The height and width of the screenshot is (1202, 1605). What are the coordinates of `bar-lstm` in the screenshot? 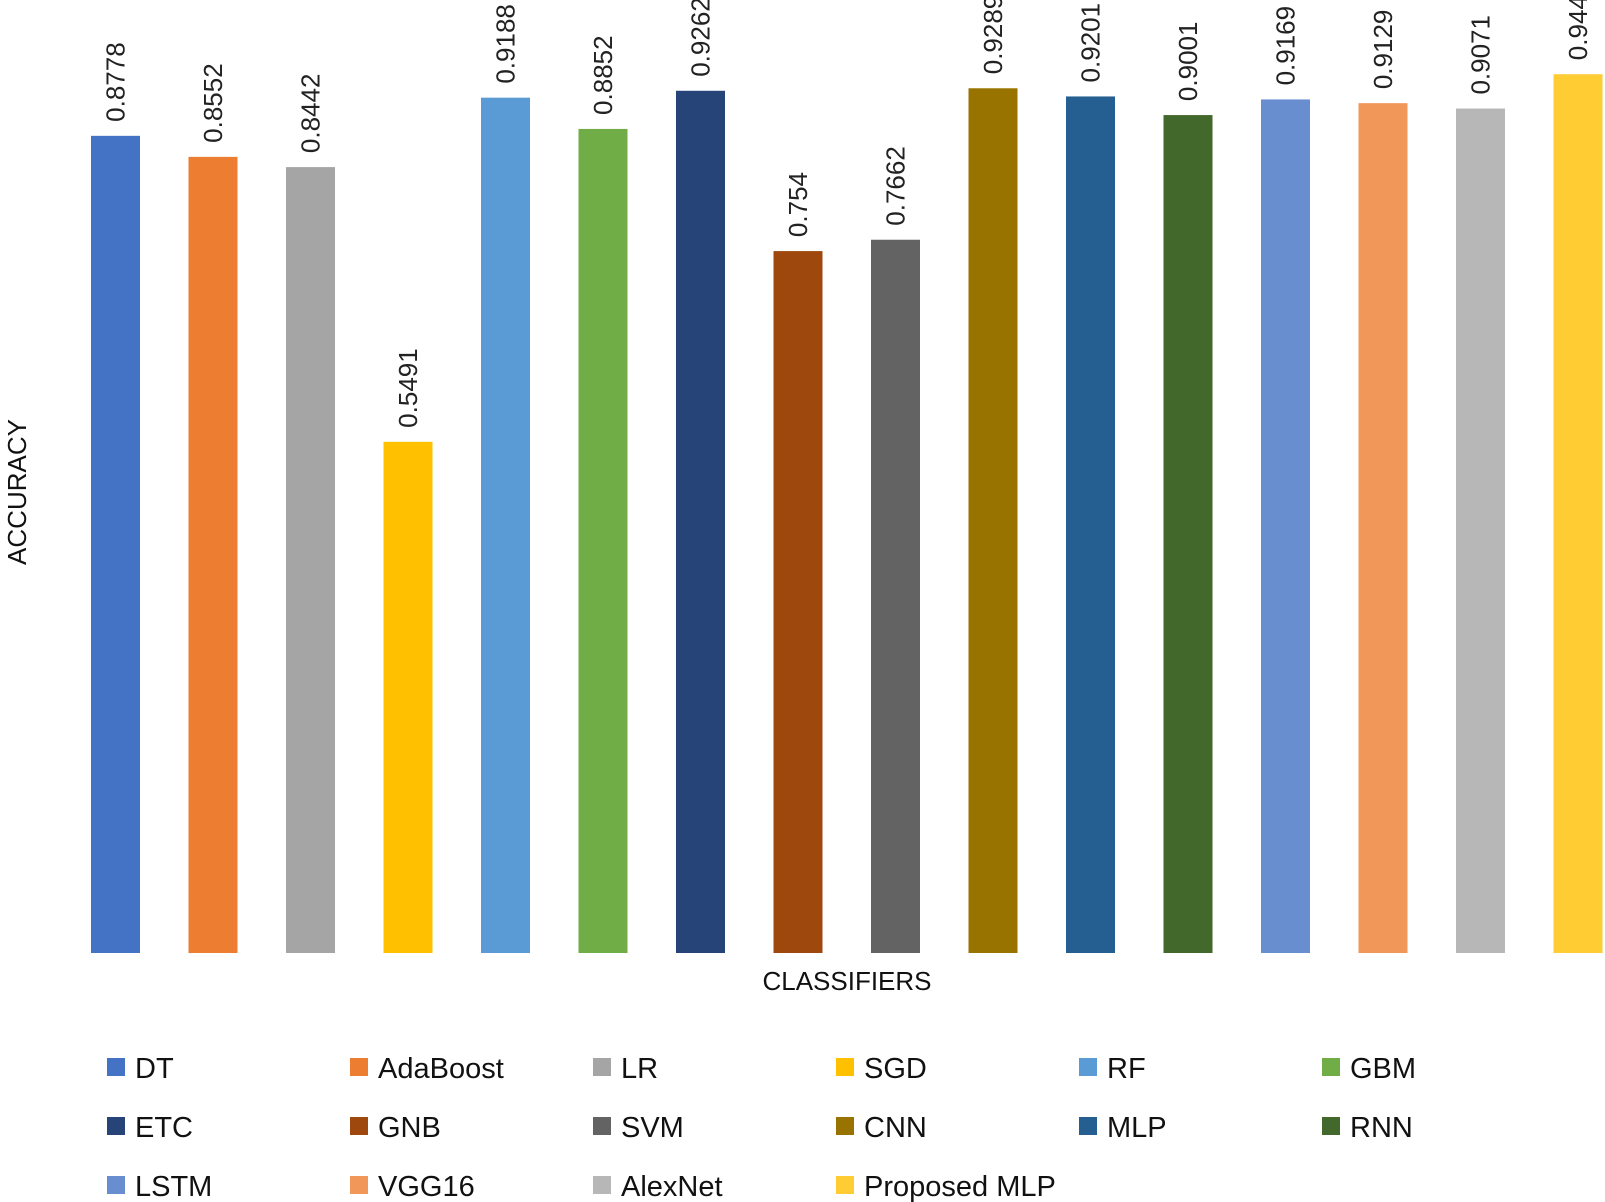 It's located at (1285, 526).